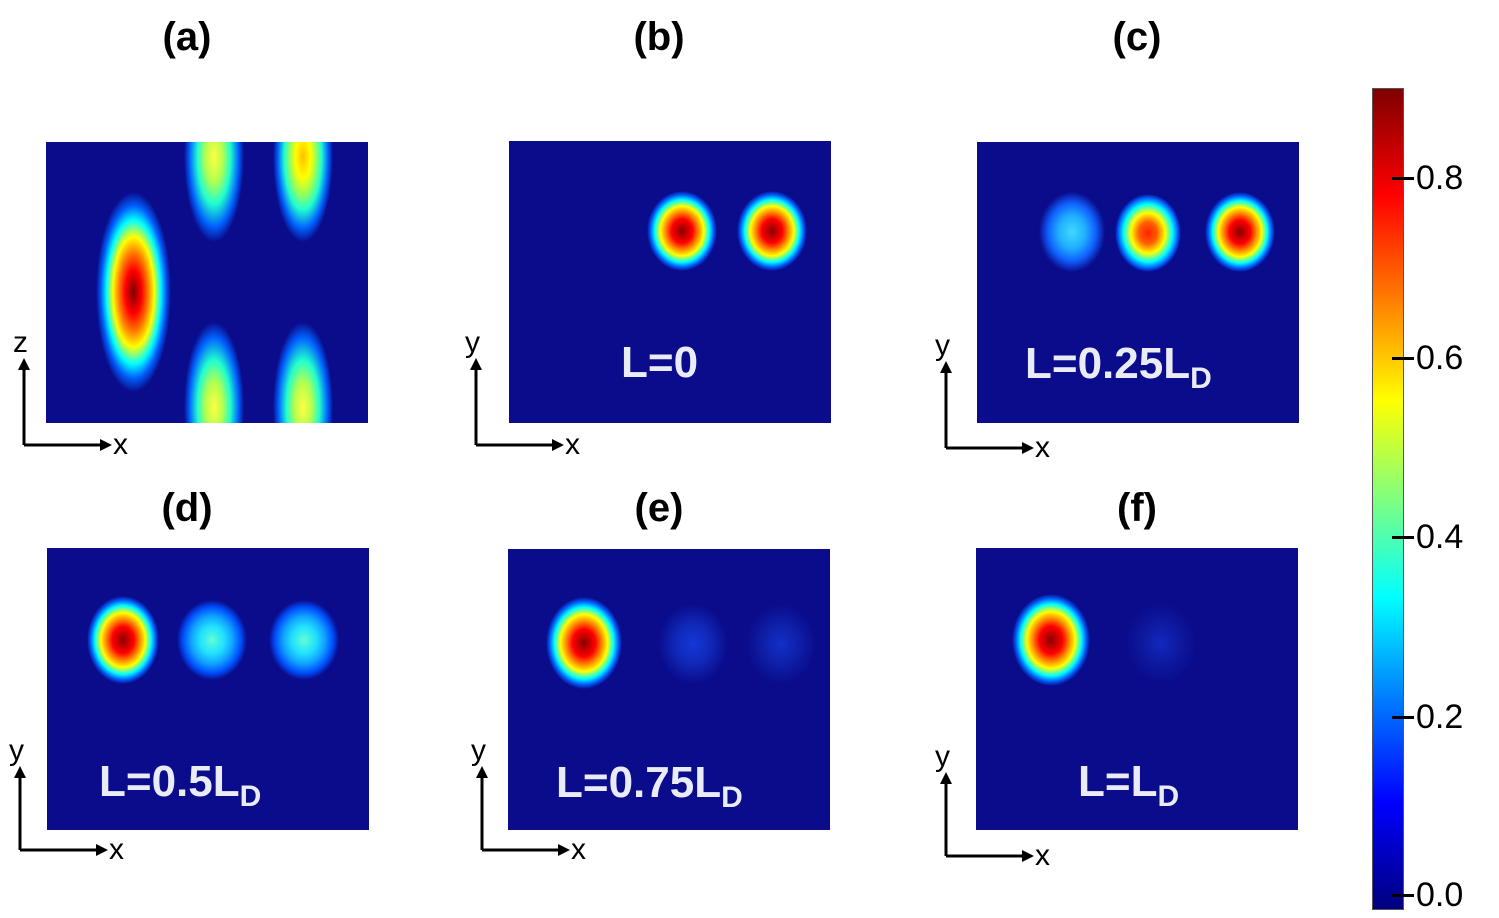 The height and width of the screenshot is (918, 1499). I want to click on field-spot-e2, so click(693, 644).